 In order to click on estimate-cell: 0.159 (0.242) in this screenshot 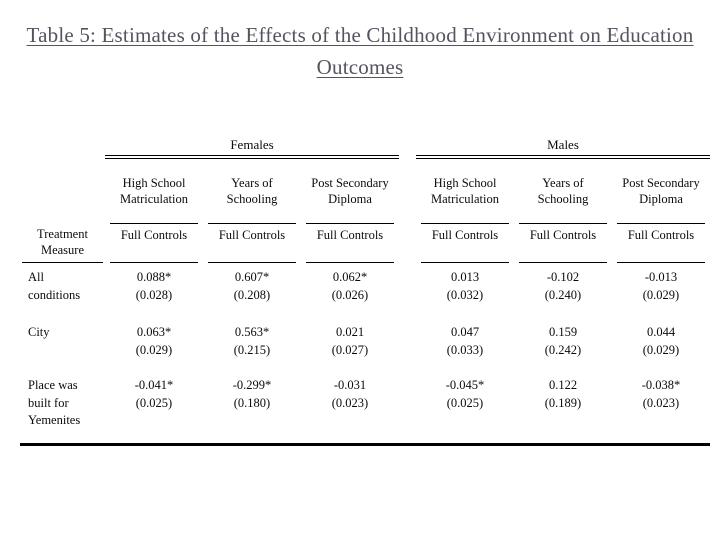, I will do `click(563, 344)`.